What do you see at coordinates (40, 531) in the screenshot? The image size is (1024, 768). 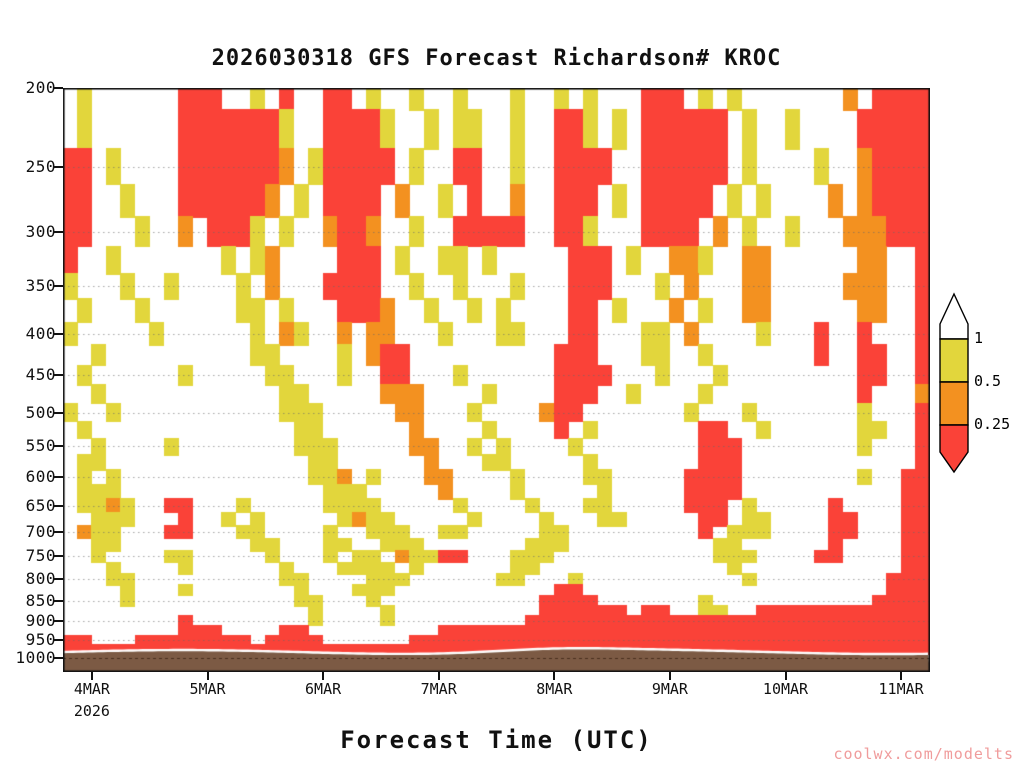 I see `y-tick-label: 700` at bounding box center [40, 531].